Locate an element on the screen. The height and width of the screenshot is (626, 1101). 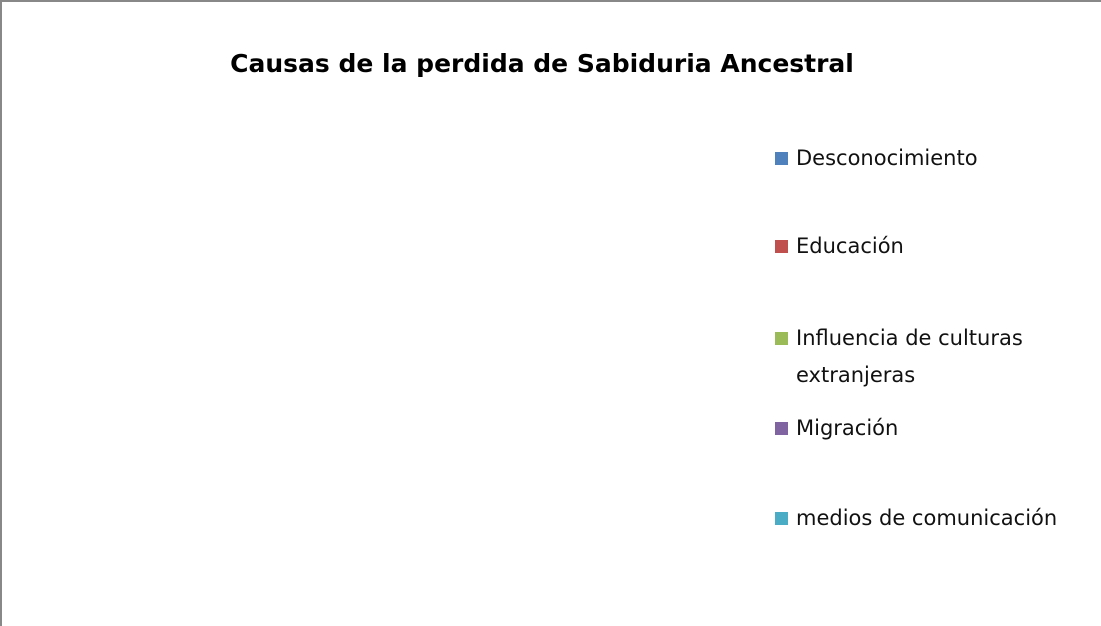
legend-label: medios de comunicación is located at coordinates (927, 518).